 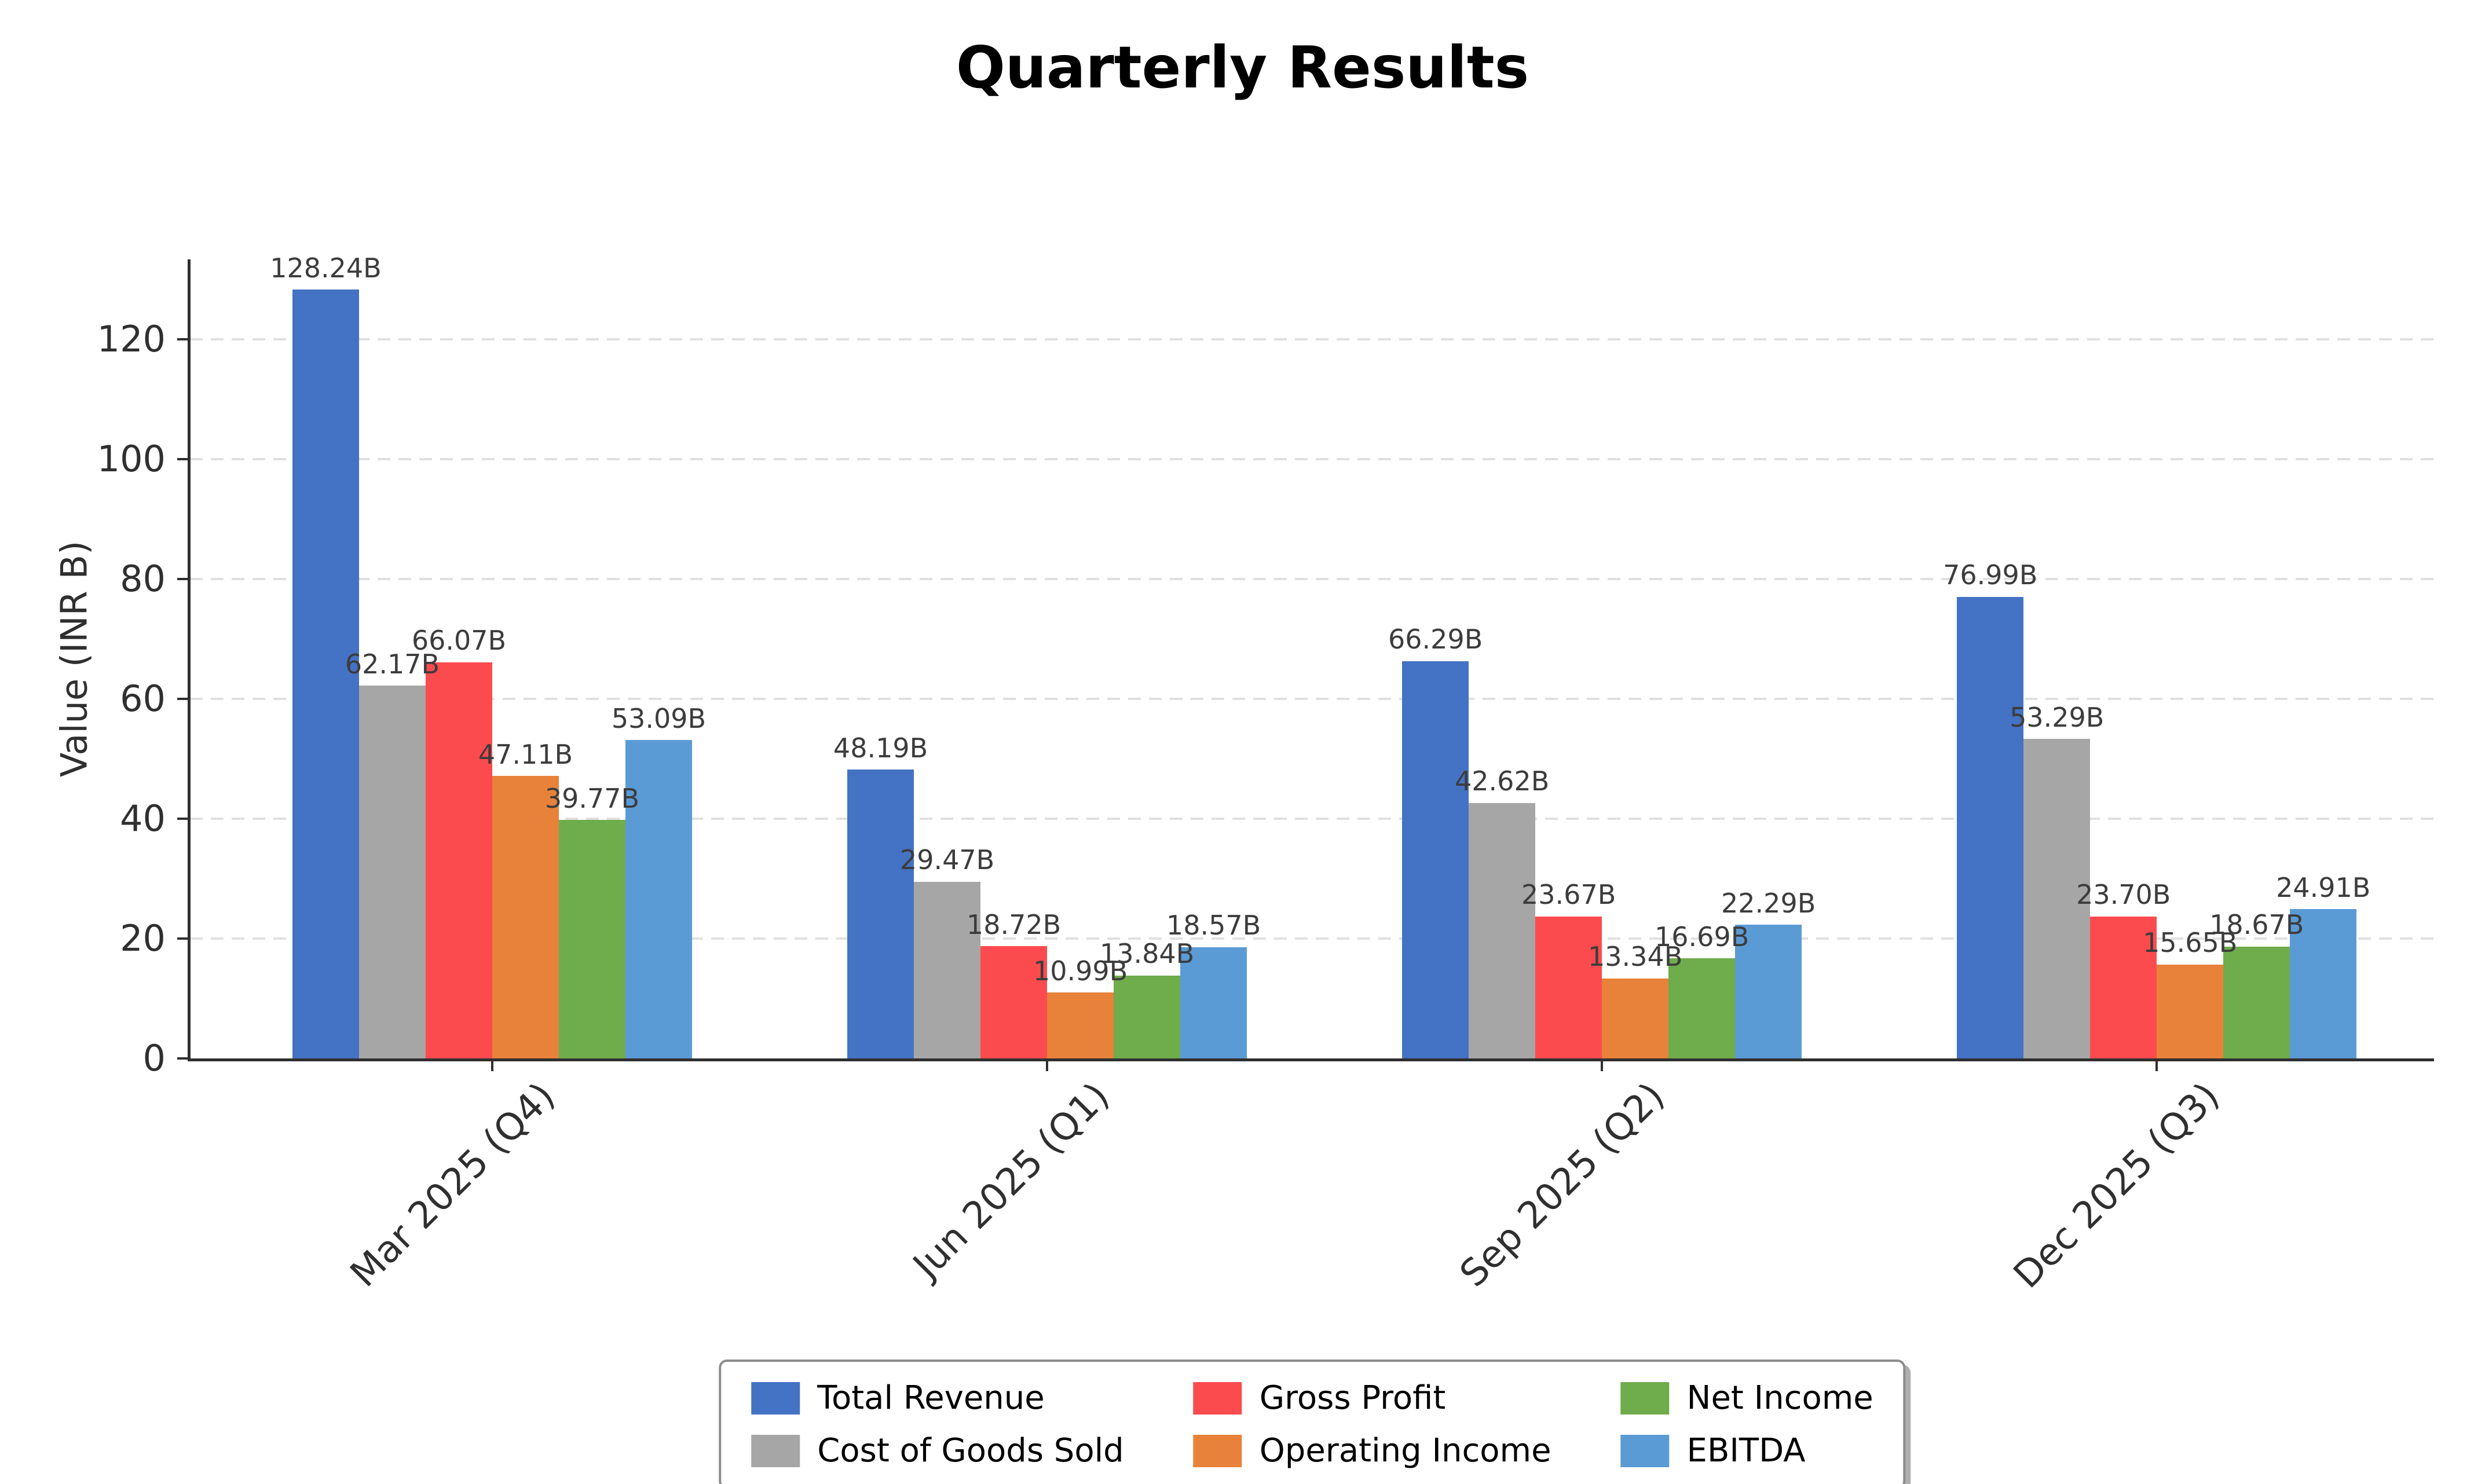 What do you see at coordinates (2323, 887) in the screenshot?
I see `bar-value-label: 24.91B` at bounding box center [2323, 887].